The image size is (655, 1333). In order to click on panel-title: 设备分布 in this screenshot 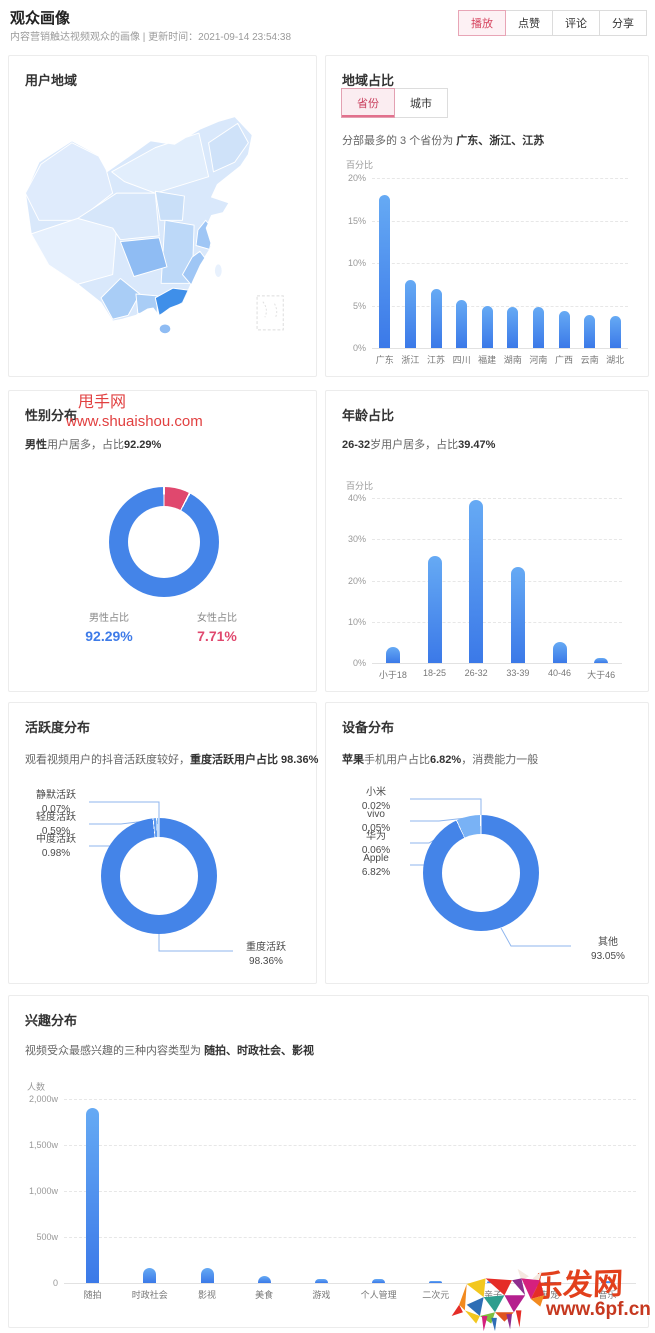, I will do `click(368, 727)`.